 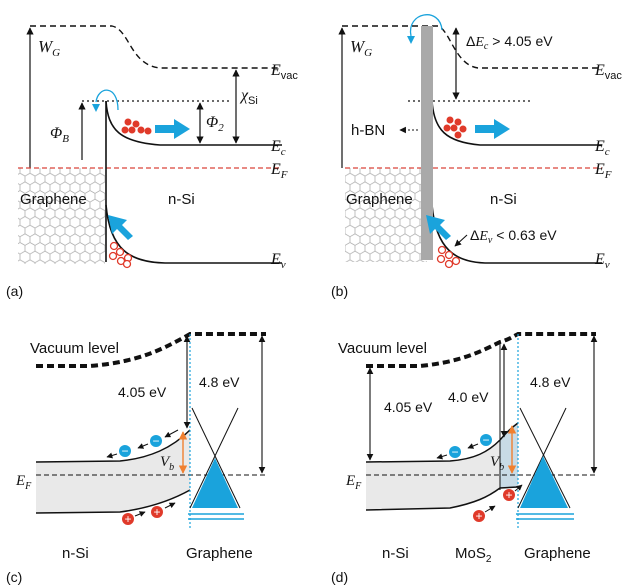 What do you see at coordinates (386, 215) in the screenshot?
I see `graphene-lattice-b` at bounding box center [386, 215].